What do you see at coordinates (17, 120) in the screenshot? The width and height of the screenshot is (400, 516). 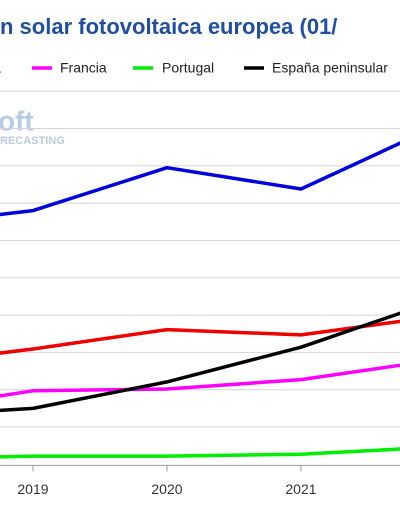 I see `watermark: oft` at bounding box center [17, 120].